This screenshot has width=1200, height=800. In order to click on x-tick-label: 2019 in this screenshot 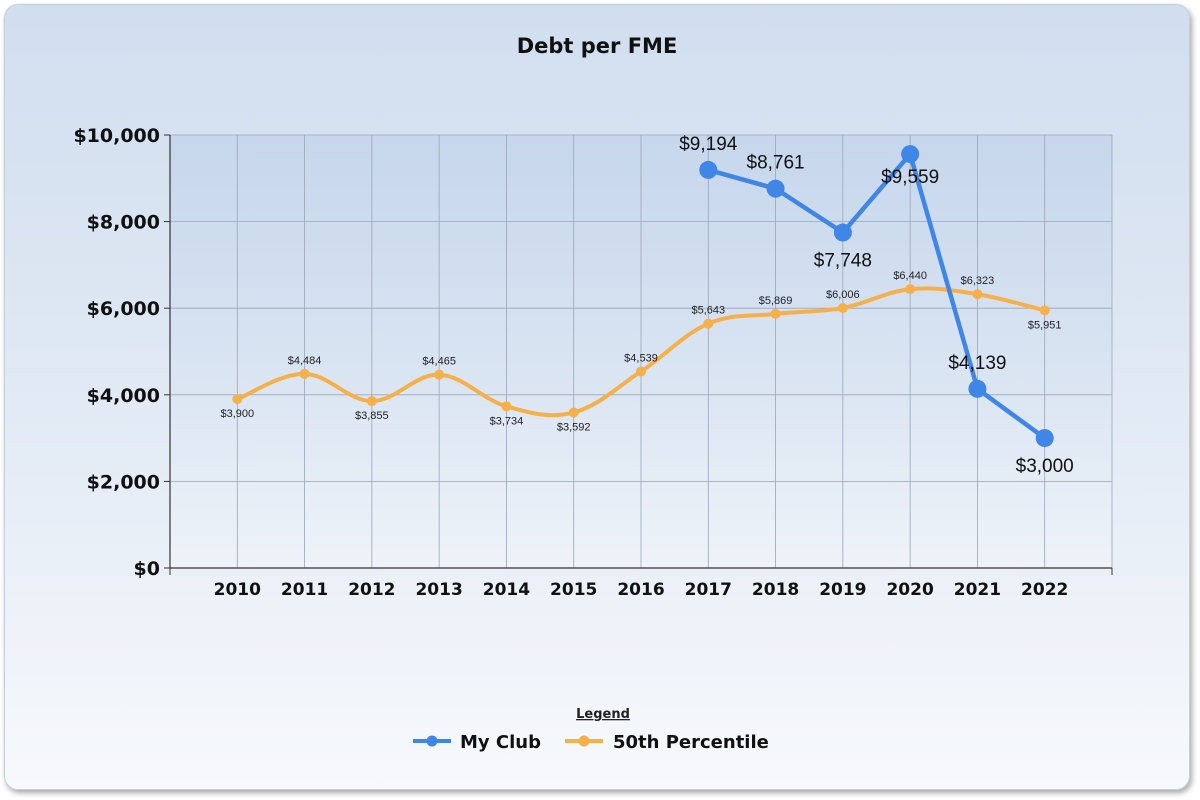, I will do `click(842, 590)`.